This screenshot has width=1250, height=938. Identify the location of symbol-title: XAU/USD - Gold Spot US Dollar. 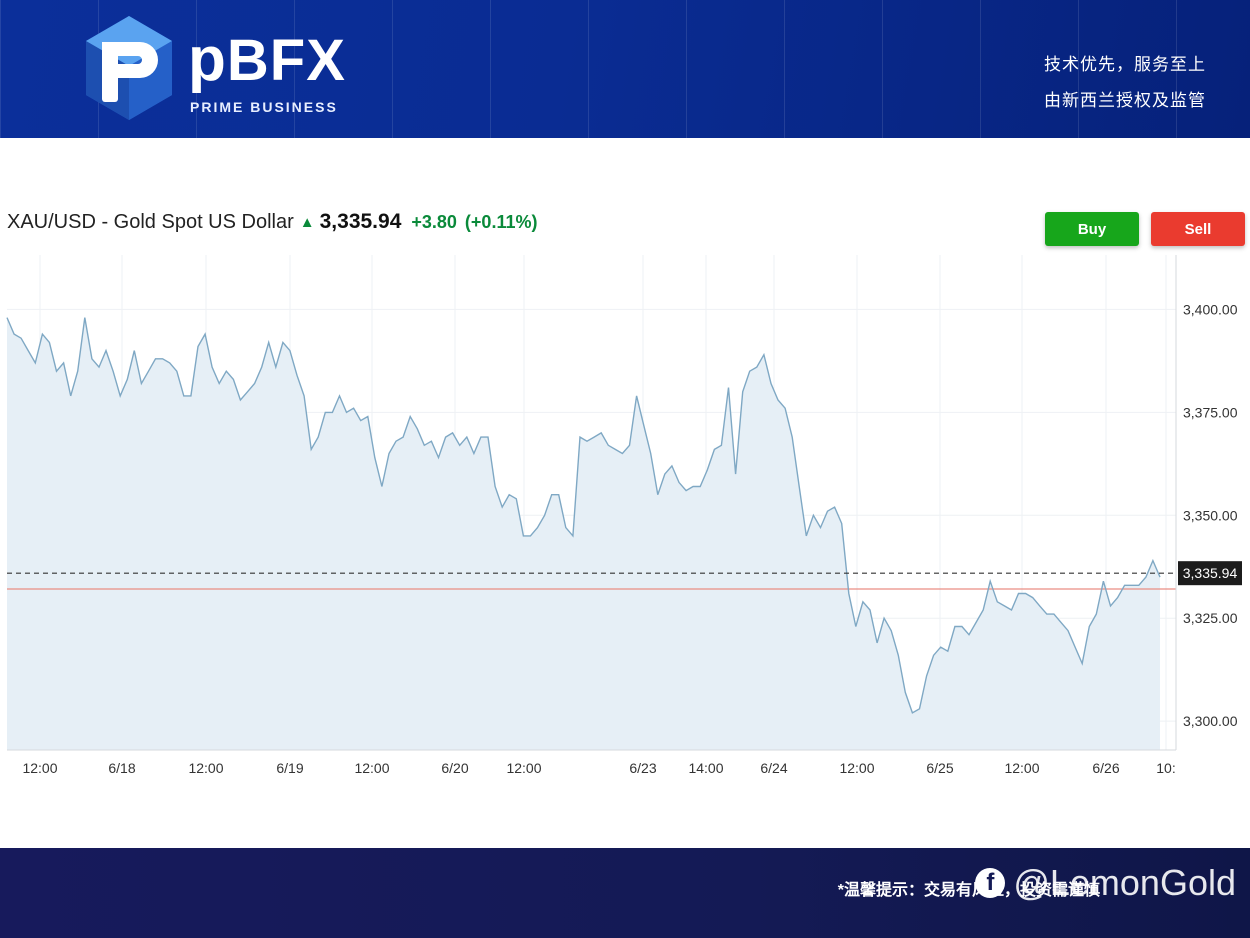
(150, 221).